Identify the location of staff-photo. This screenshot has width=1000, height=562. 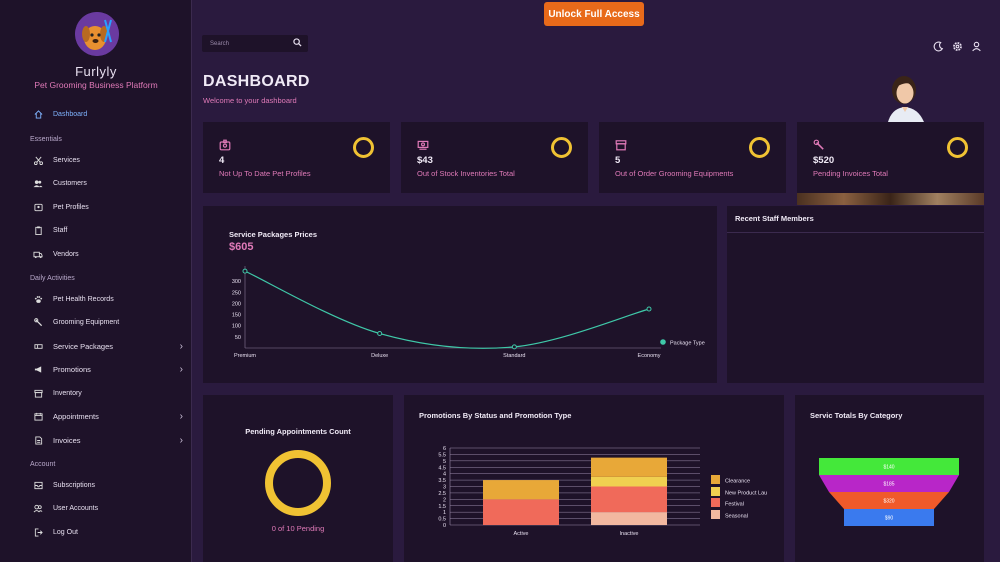
(905, 97).